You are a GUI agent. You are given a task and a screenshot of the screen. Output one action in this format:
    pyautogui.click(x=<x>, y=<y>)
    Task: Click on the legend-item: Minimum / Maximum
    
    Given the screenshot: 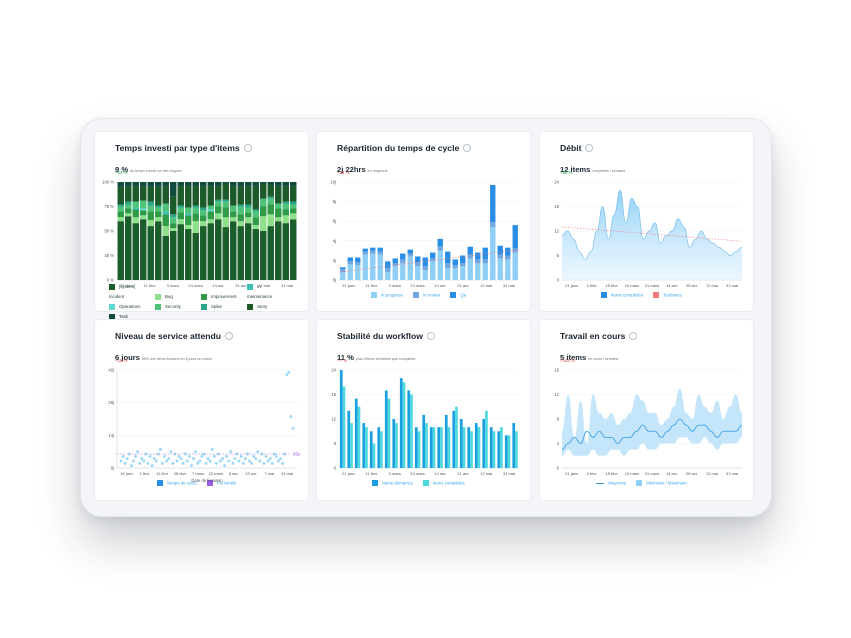 What is the action you would take?
    pyautogui.click(x=661, y=483)
    